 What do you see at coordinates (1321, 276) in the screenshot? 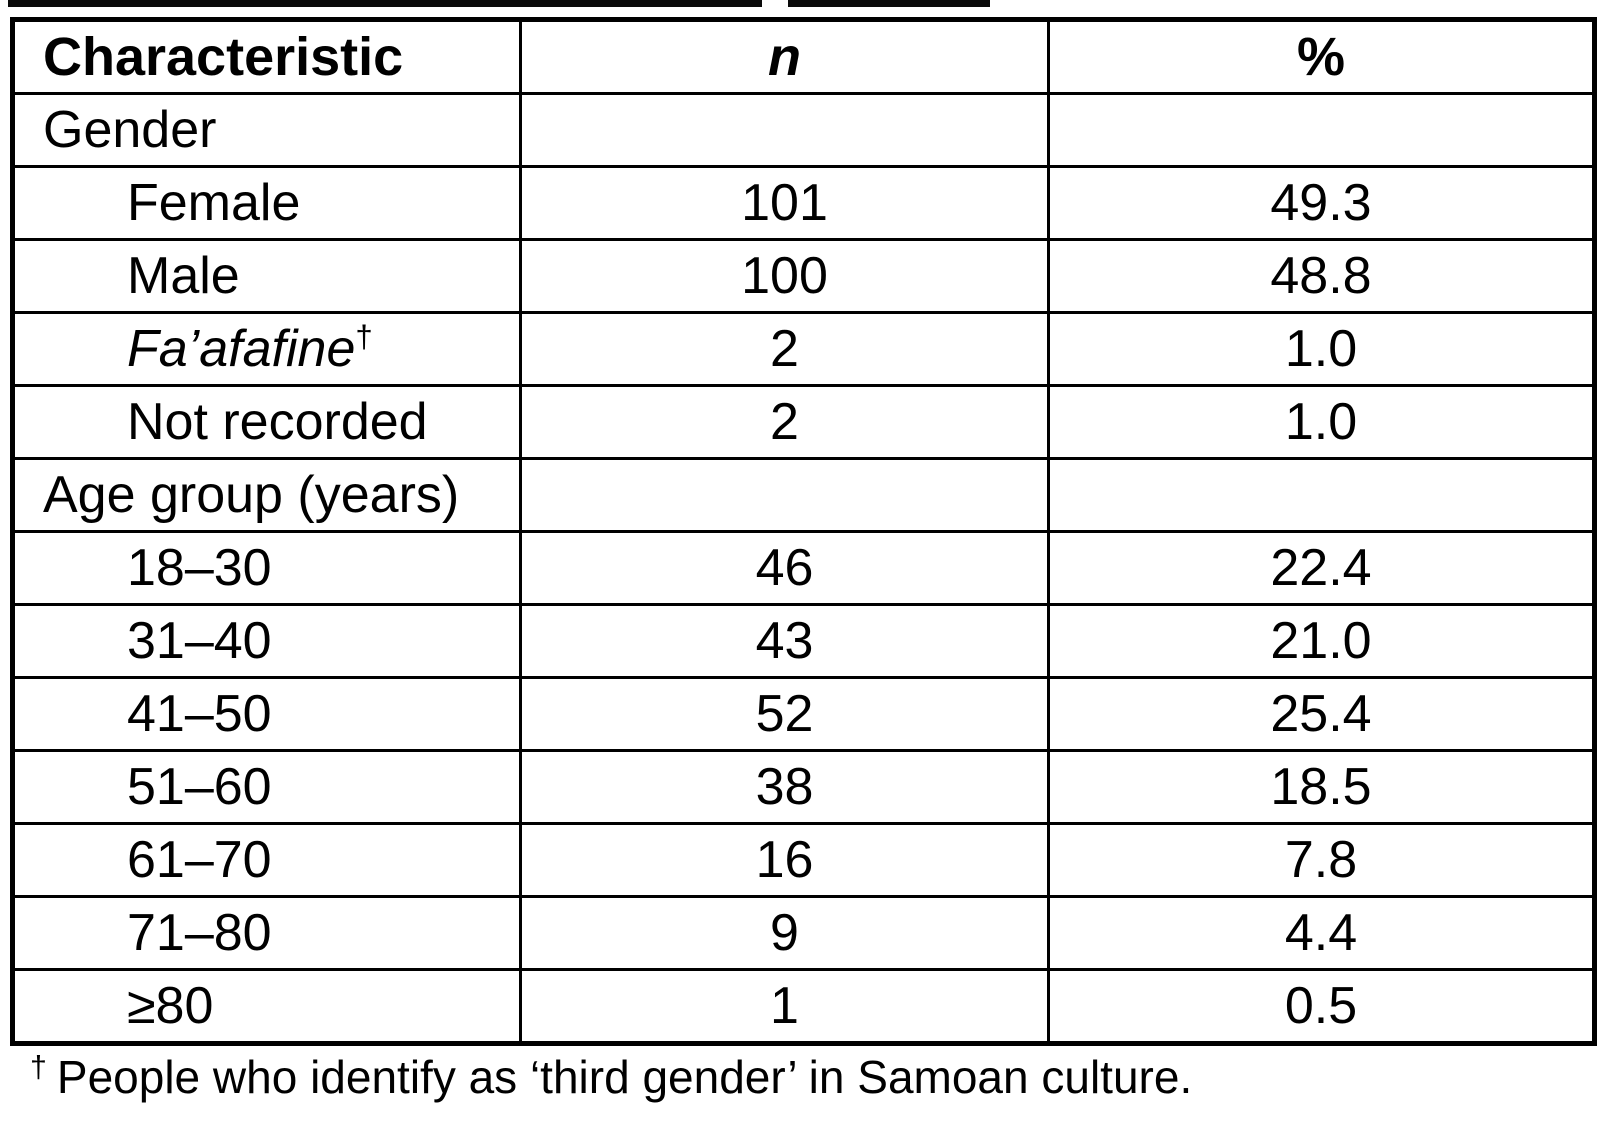
I see `cell-percent: 48.8` at bounding box center [1321, 276].